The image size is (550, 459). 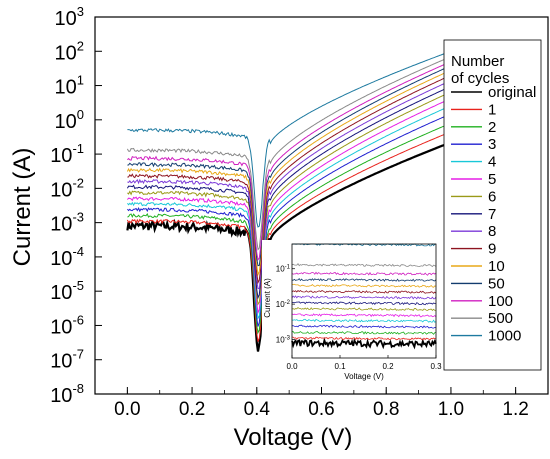 What do you see at coordinates (512, 92) in the screenshot?
I see `legend-label-original: original` at bounding box center [512, 92].